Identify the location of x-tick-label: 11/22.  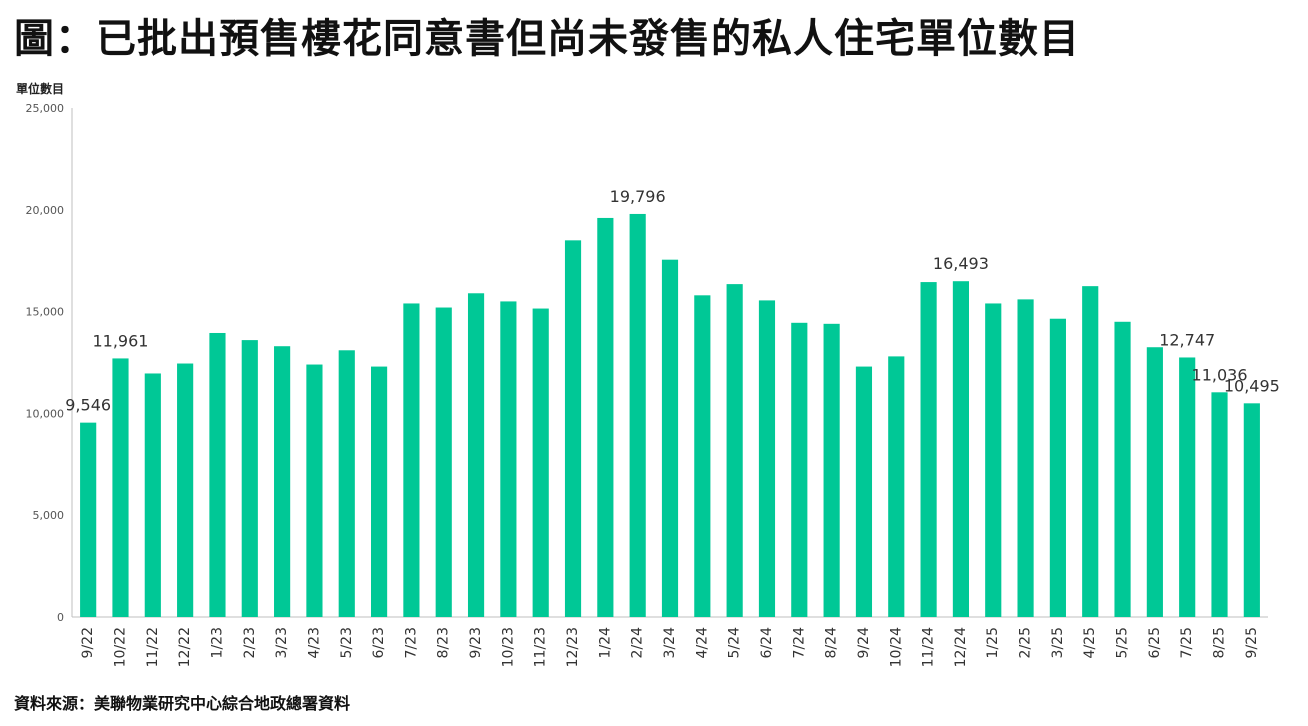
(153, 647).